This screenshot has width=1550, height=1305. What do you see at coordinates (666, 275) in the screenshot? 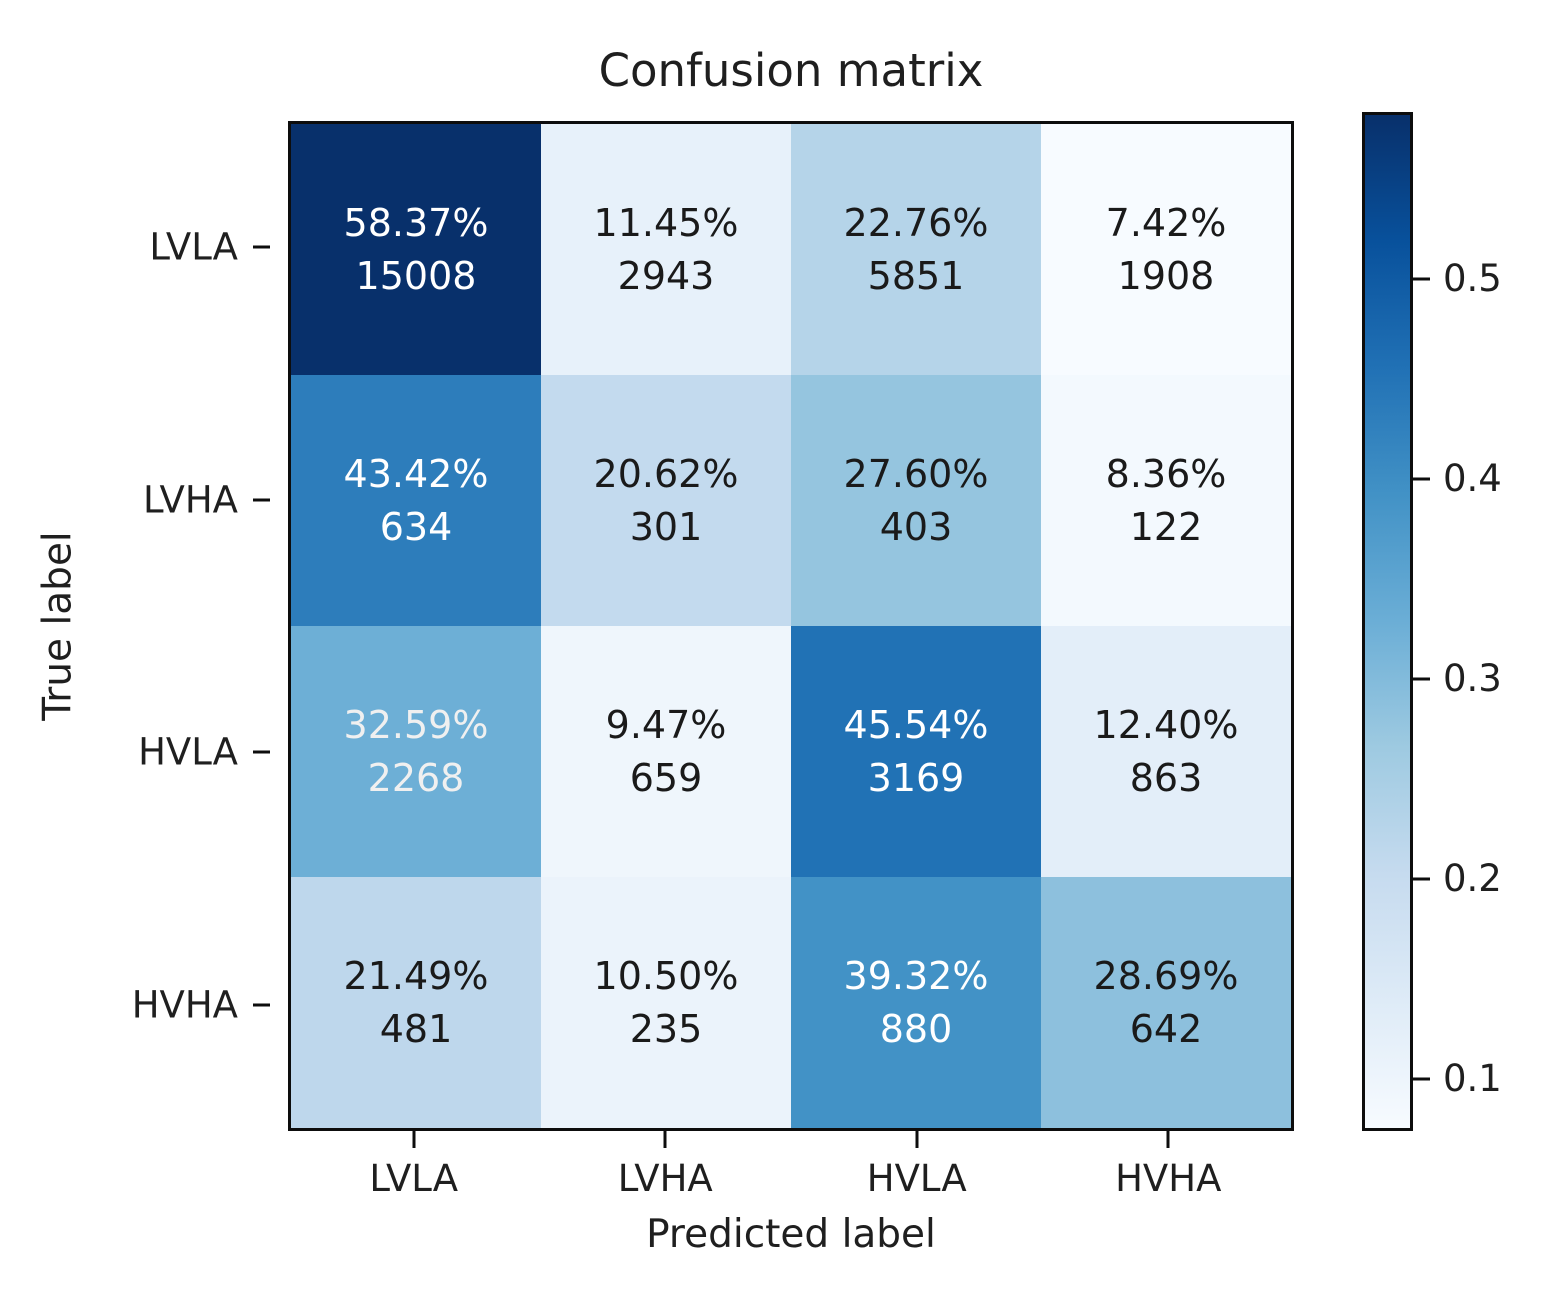
I see `cell-count: 2943` at bounding box center [666, 275].